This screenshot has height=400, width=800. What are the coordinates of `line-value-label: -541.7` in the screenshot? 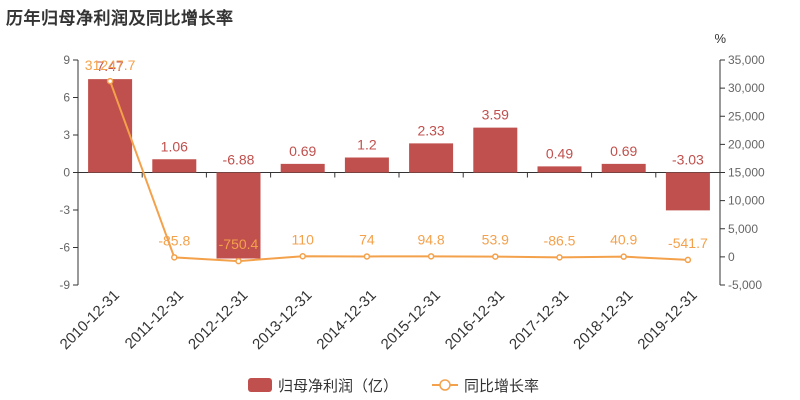 It's located at (688, 243).